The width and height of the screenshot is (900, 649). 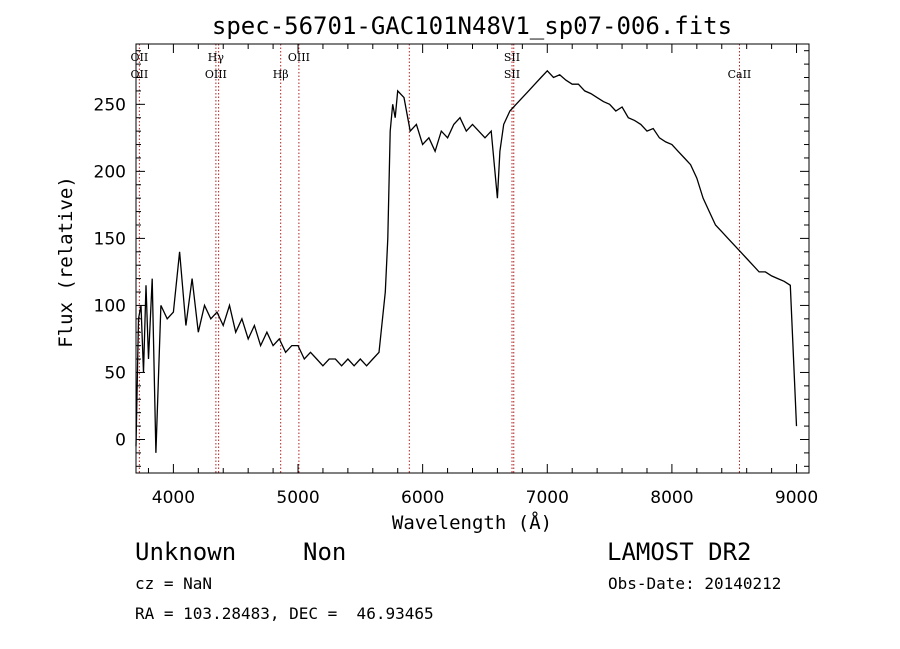 I want to click on x-tick-label: 8000, so click(x=671, y=498).